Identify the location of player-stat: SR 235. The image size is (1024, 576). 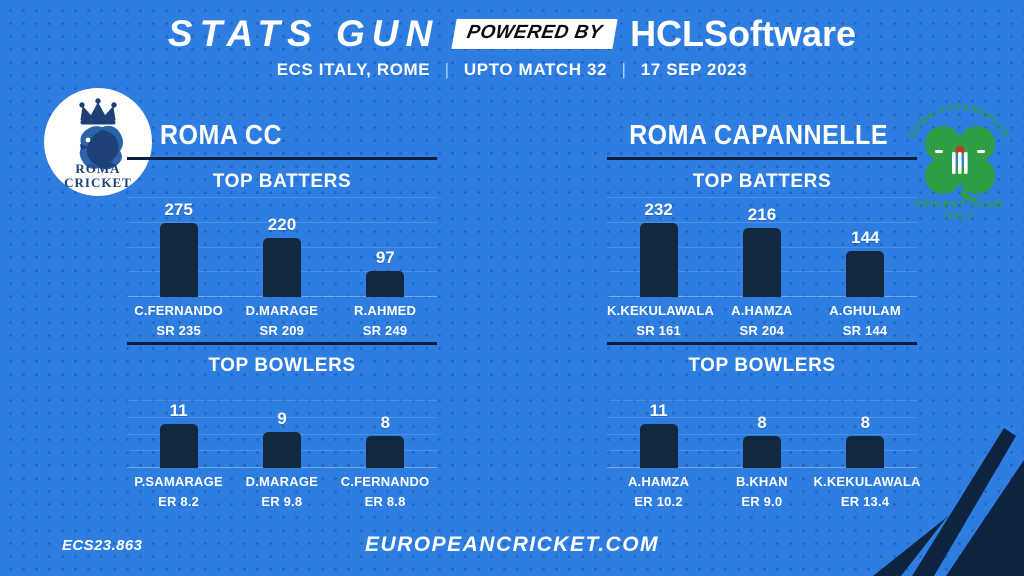
(178, 330).